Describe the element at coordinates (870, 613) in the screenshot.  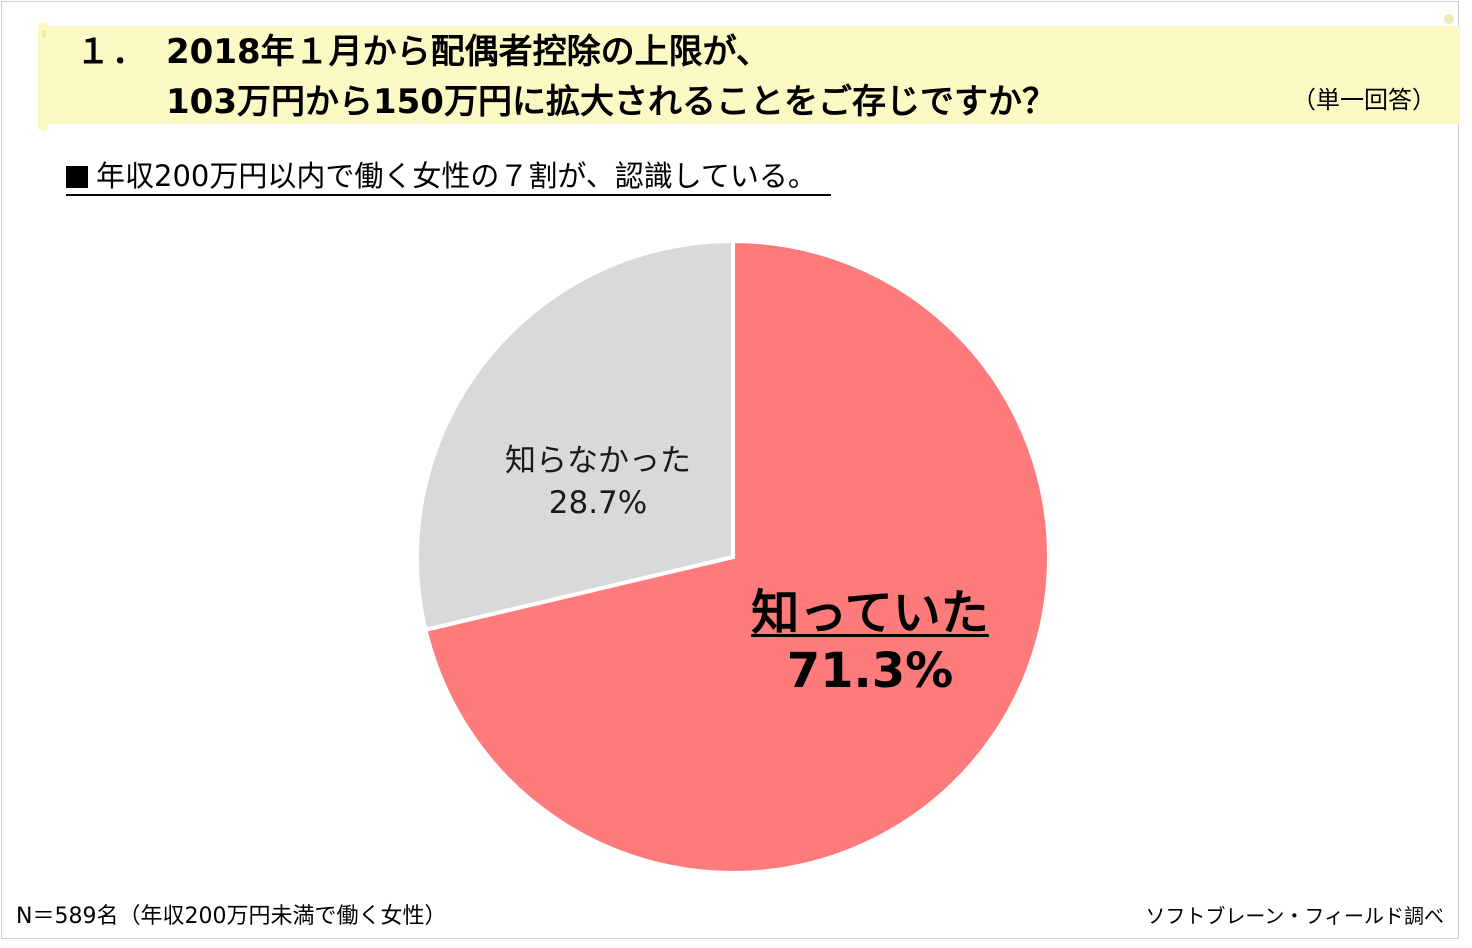
I see `slice-name-aware: 知っていた` at that location.